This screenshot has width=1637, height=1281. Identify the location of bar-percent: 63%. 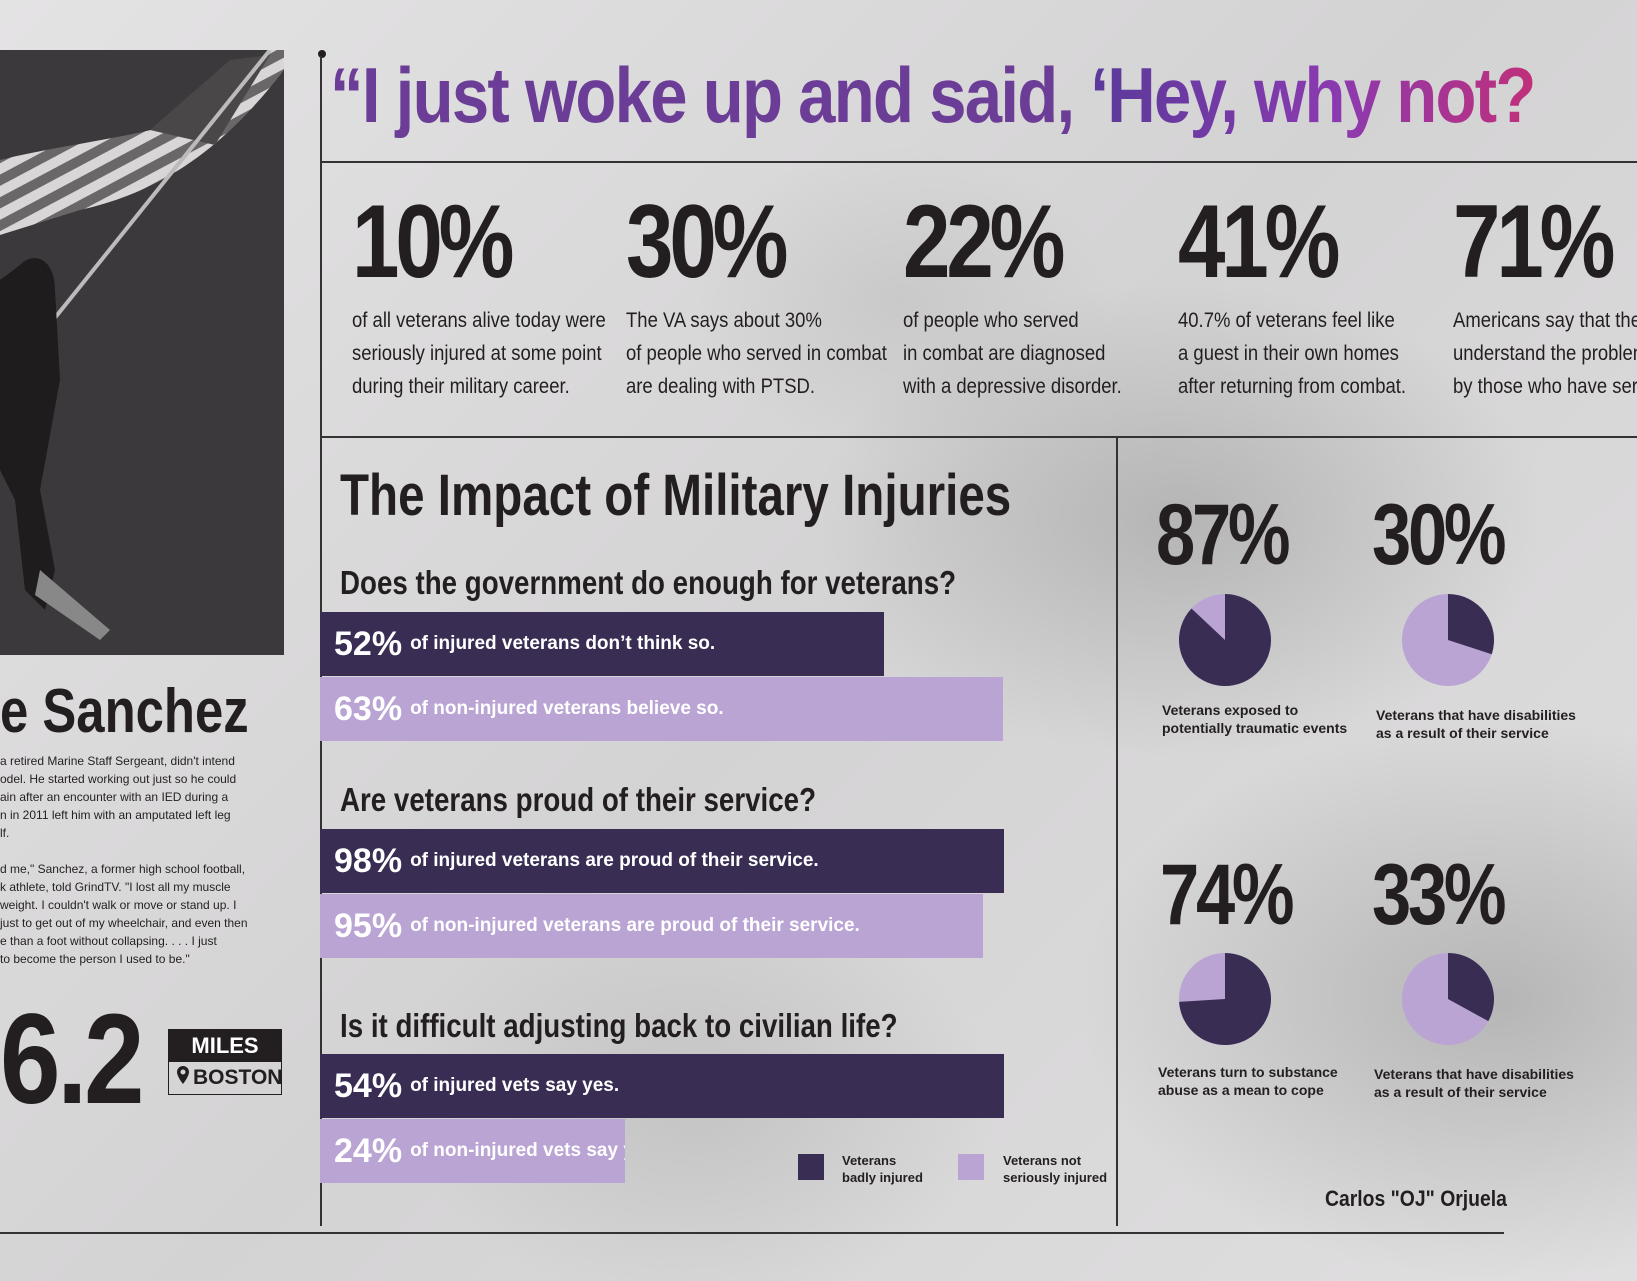
(368, 708).